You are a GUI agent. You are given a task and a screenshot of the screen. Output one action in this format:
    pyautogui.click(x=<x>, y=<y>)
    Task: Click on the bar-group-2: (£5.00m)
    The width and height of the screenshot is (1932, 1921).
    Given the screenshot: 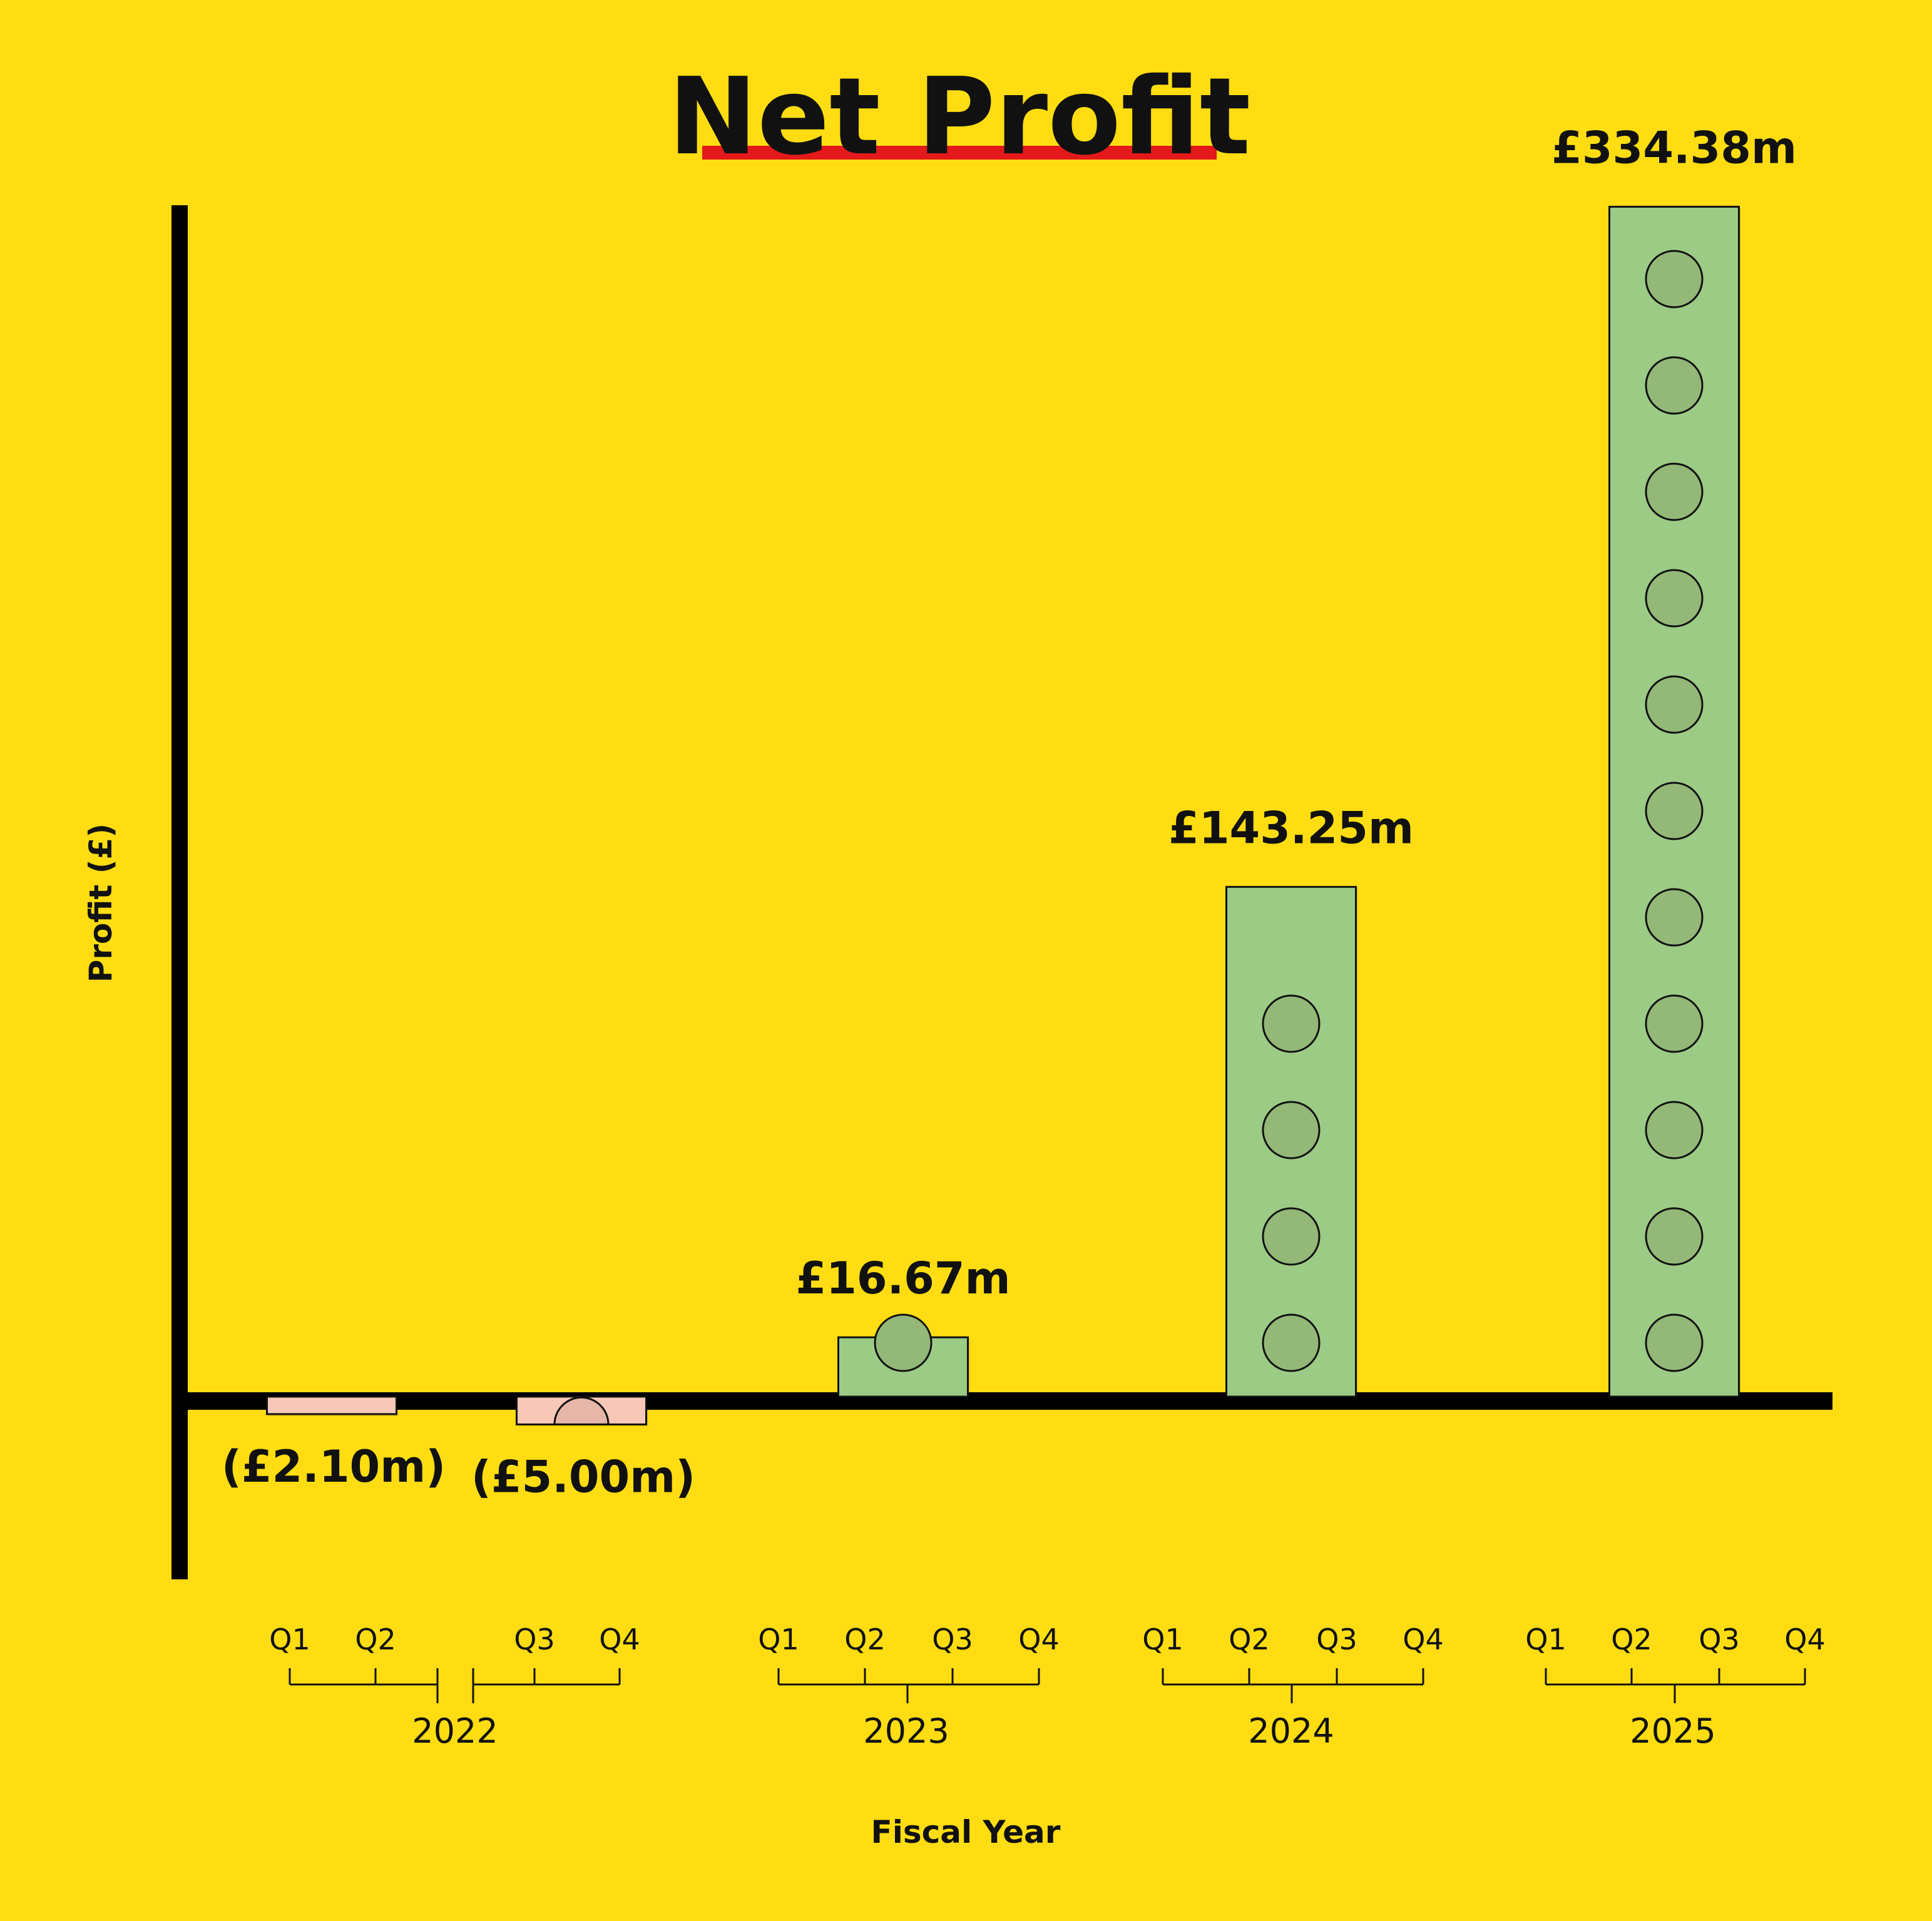 What is the action you would take?
    pyautogui.click(x=583, y=1448)
    